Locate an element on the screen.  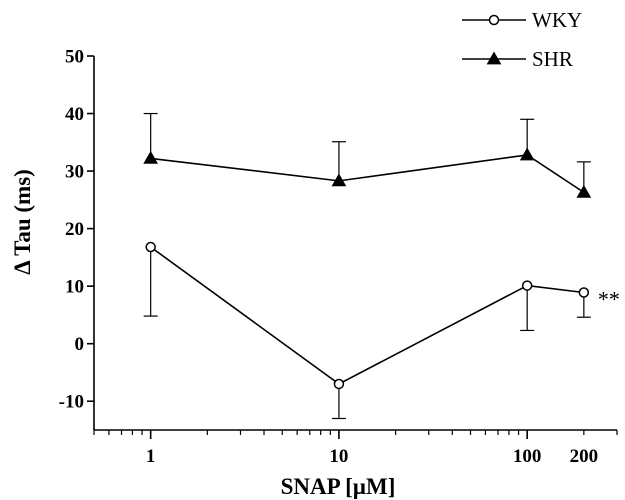
y-tick-label: -10 is located at coordinates (71, 402).